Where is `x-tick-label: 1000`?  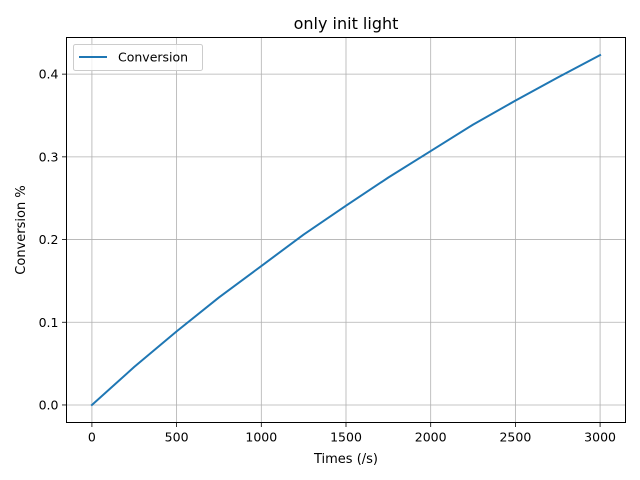 x-tick-label: 1000 is located at coordinates (261, 437).